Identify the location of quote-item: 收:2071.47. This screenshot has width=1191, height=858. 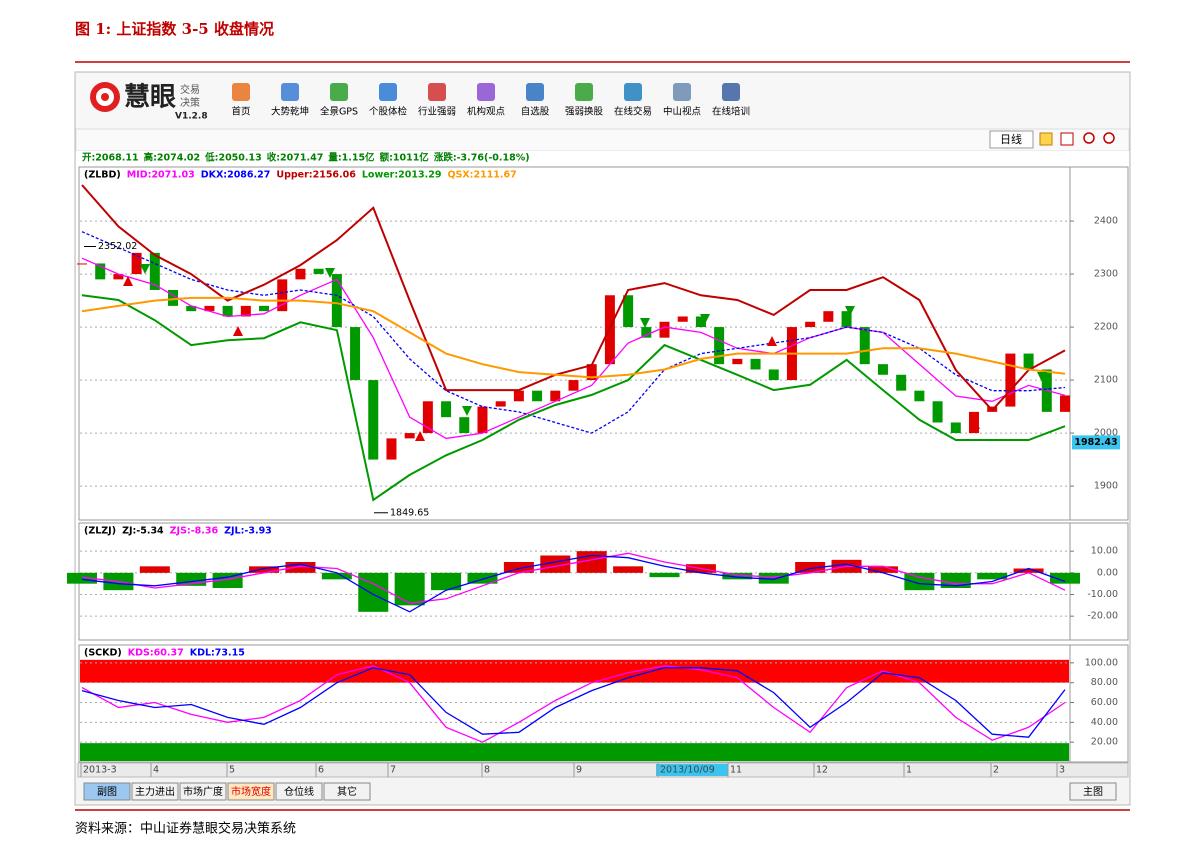
(295, 158).